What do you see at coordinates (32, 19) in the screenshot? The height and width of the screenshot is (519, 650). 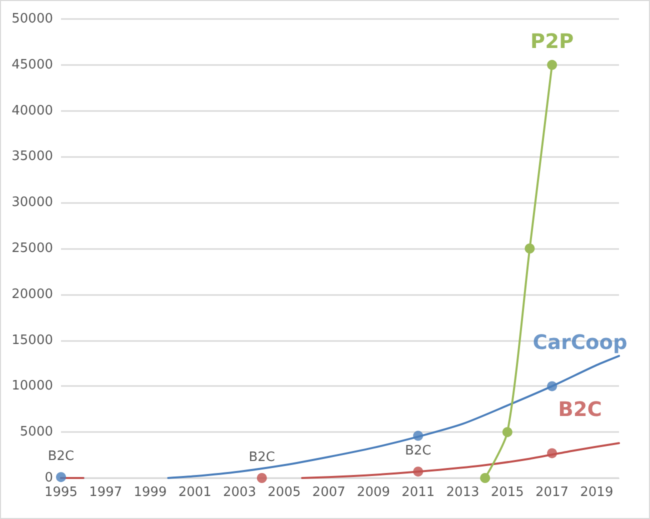 I see `y-tick-label: 50000` at bounding box center [32, 19].